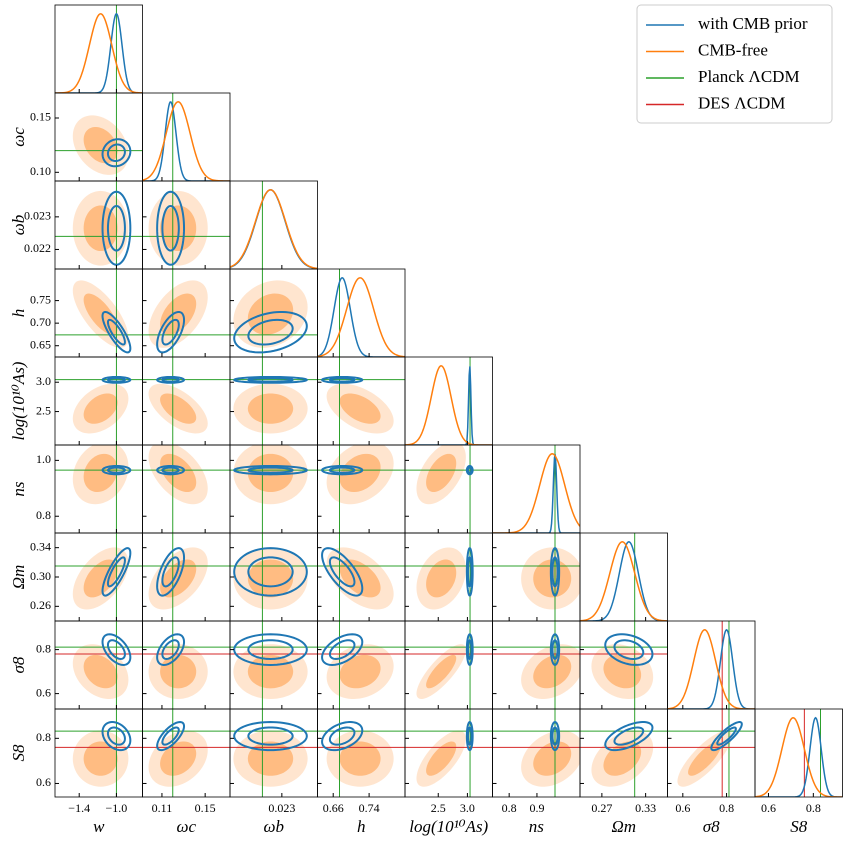 This screenshot has width=843, height=846. I want to click on x-tick-label: −1.4, so click(79, 808).